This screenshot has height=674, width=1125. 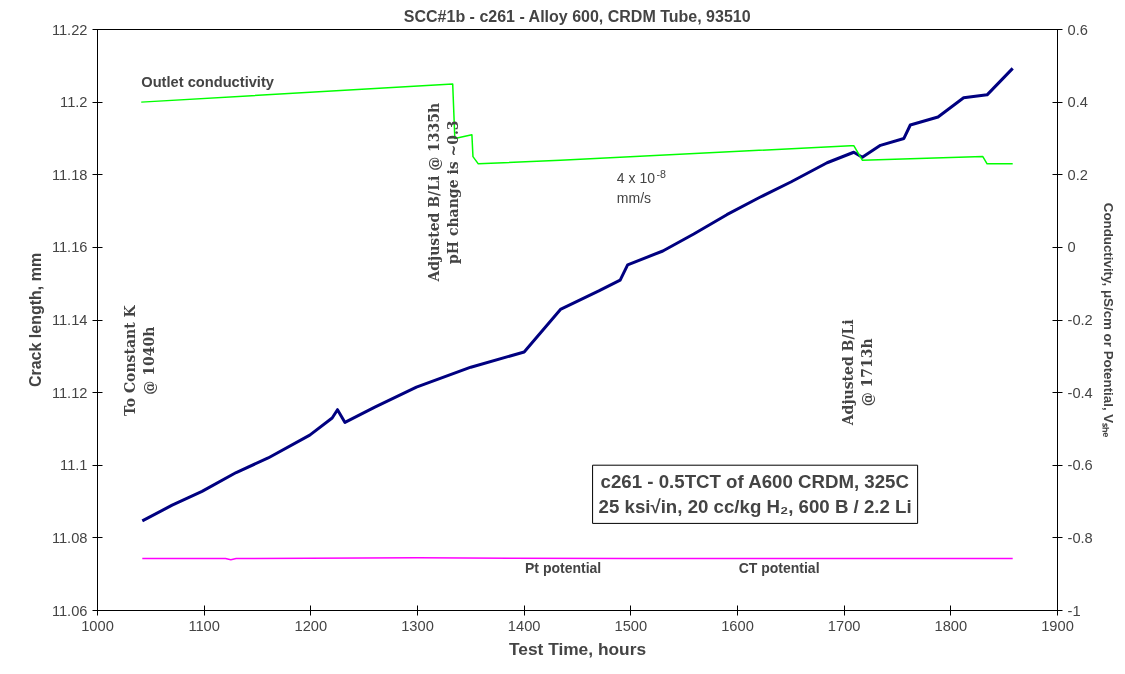 I want to click on x-tick-label: 1100, so click(x=204, y=625).